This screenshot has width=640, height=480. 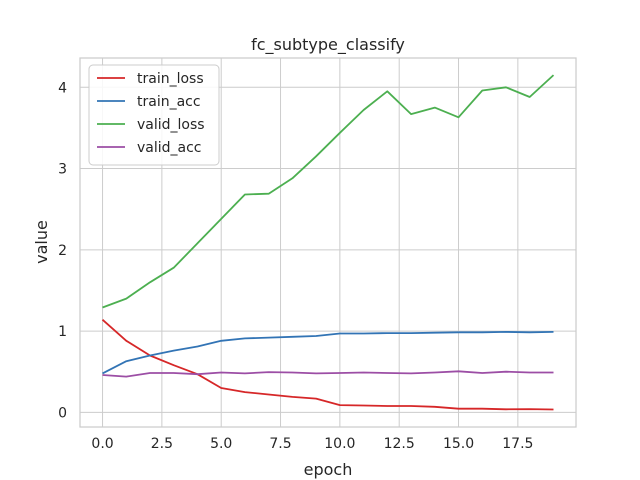 I want to click on x-tick-label: 17.5, so click(x=517, y=444).